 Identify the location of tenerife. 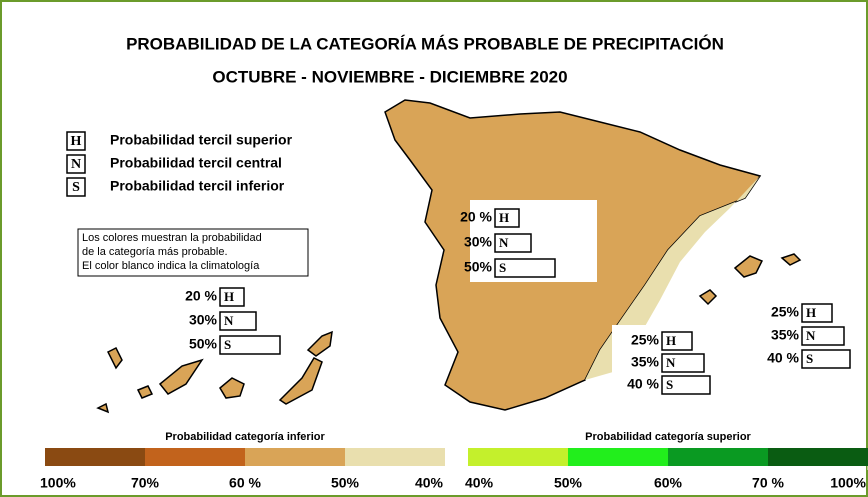
(181, 376).